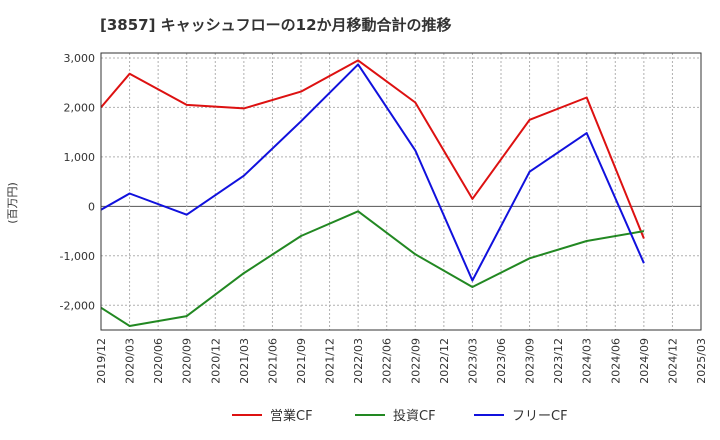 The width and height of the screenshot is (720, 440). I want to click on y-axis-ticks: 3,000 2,000 1,000 0 -1,000 -2,000, so click(77, 182).